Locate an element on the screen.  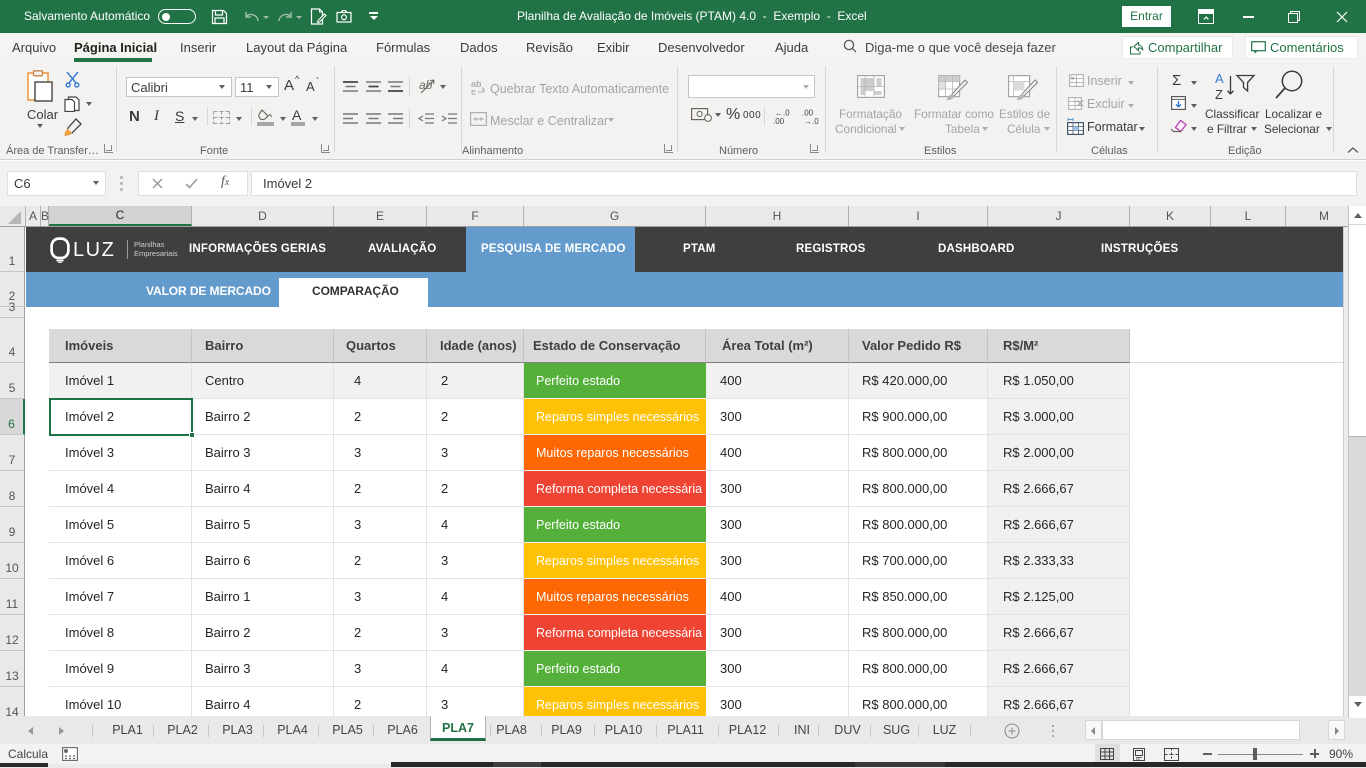
svg-text: c is located at coordinates (473, 91).